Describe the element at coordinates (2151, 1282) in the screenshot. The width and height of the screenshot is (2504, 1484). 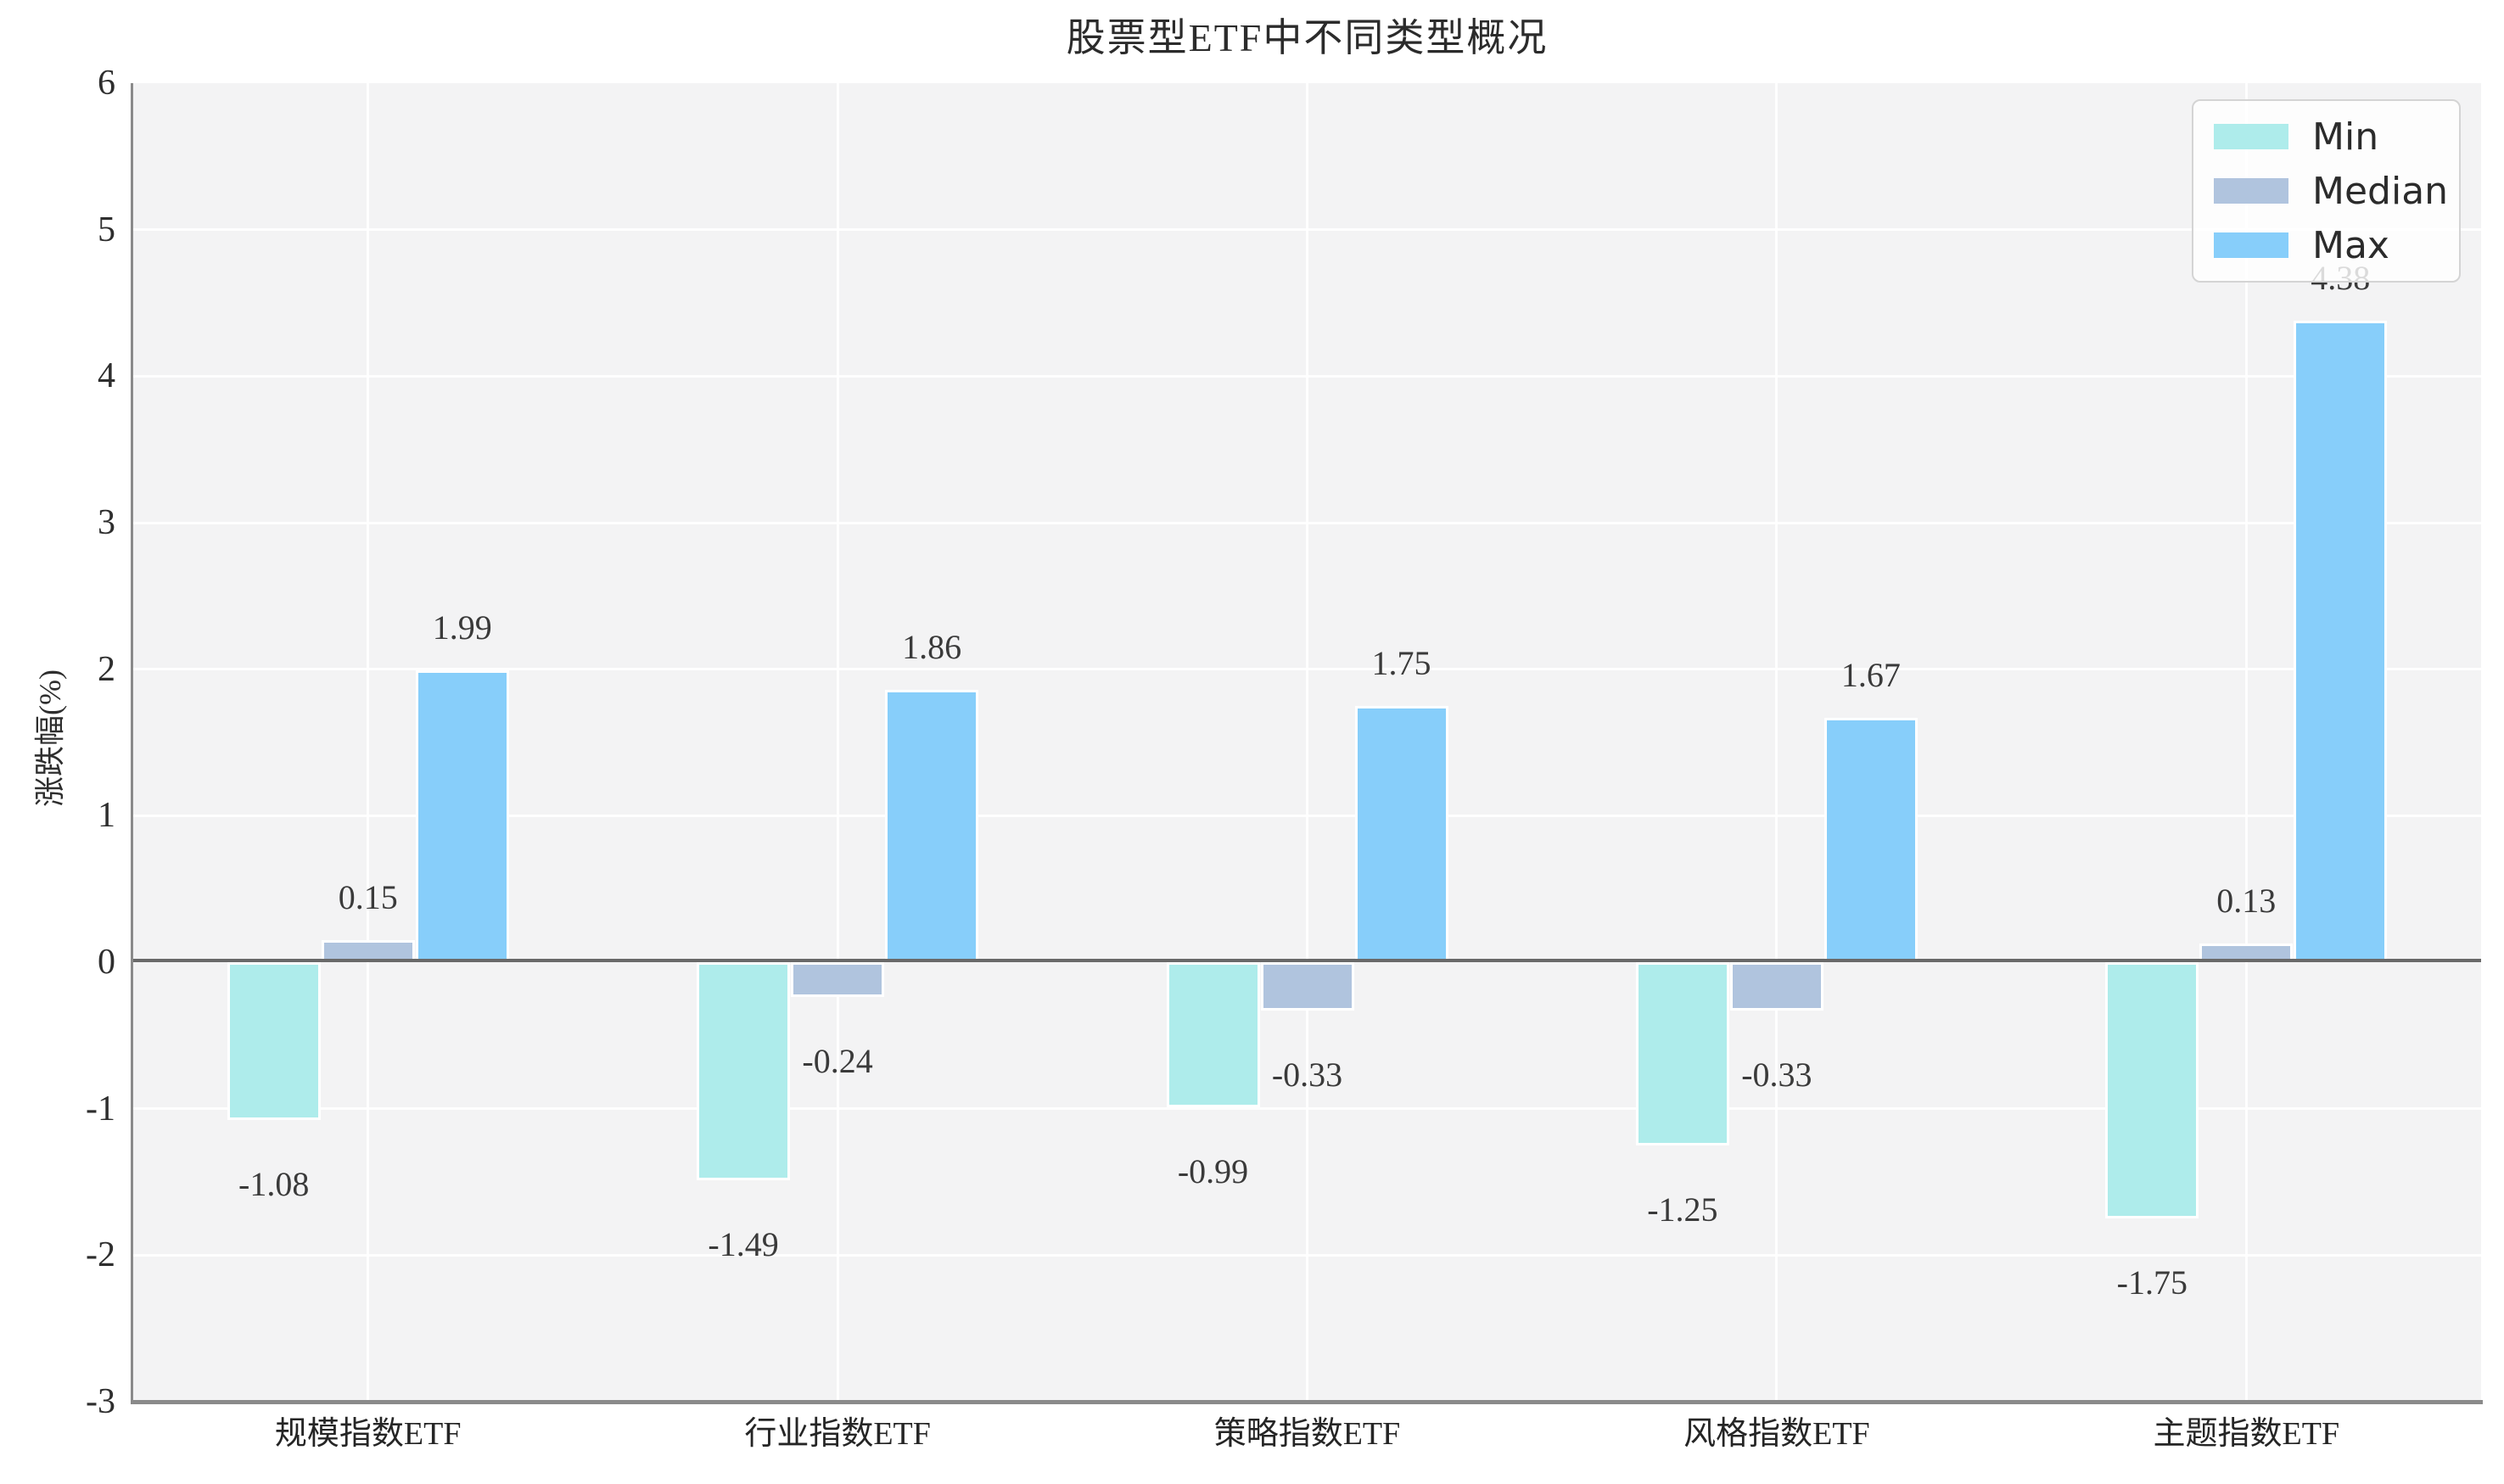
I see `bar-value-label: -1.75` at that location.